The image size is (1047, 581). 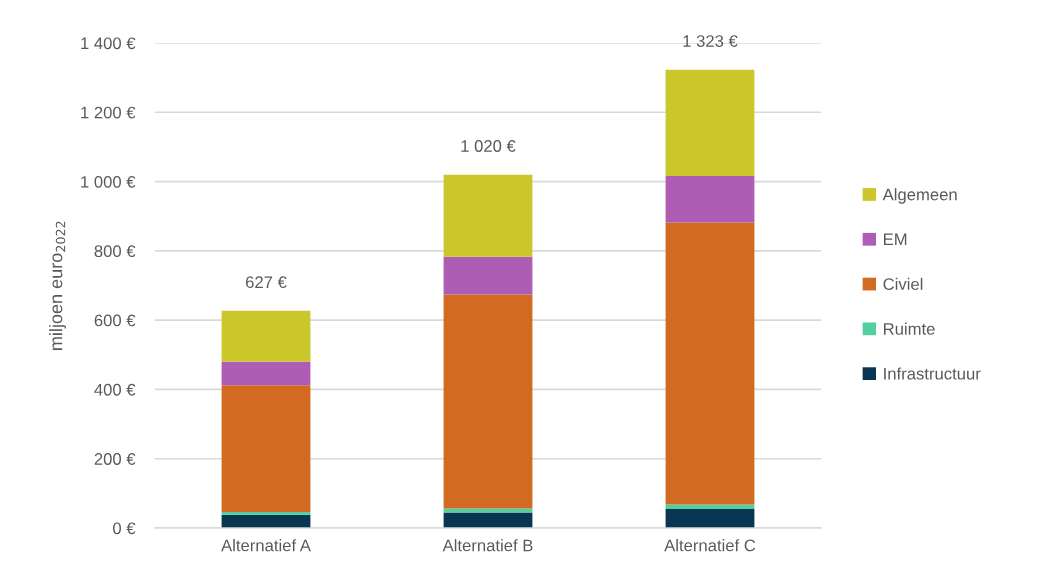 I want to click on y-tick-label: 800 €, so click(x=115, y=251).